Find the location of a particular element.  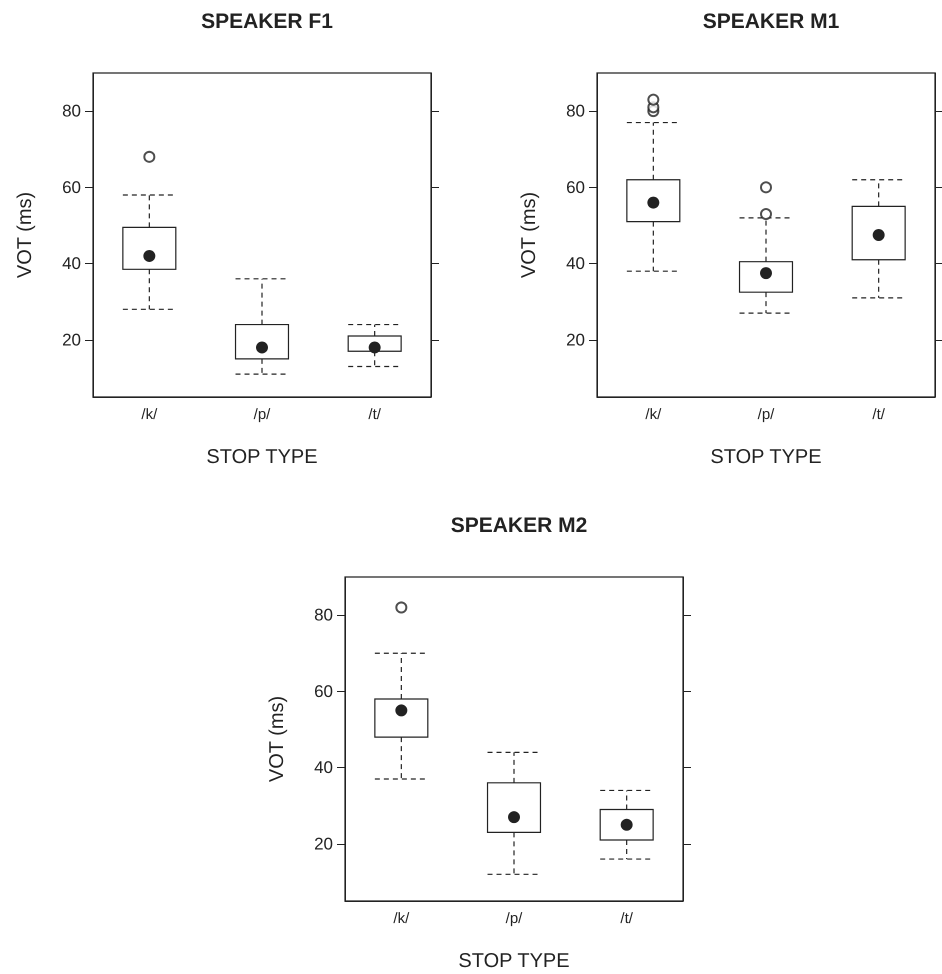

chart-title: SPEAKER M2 is located at coordinates (519, 525).